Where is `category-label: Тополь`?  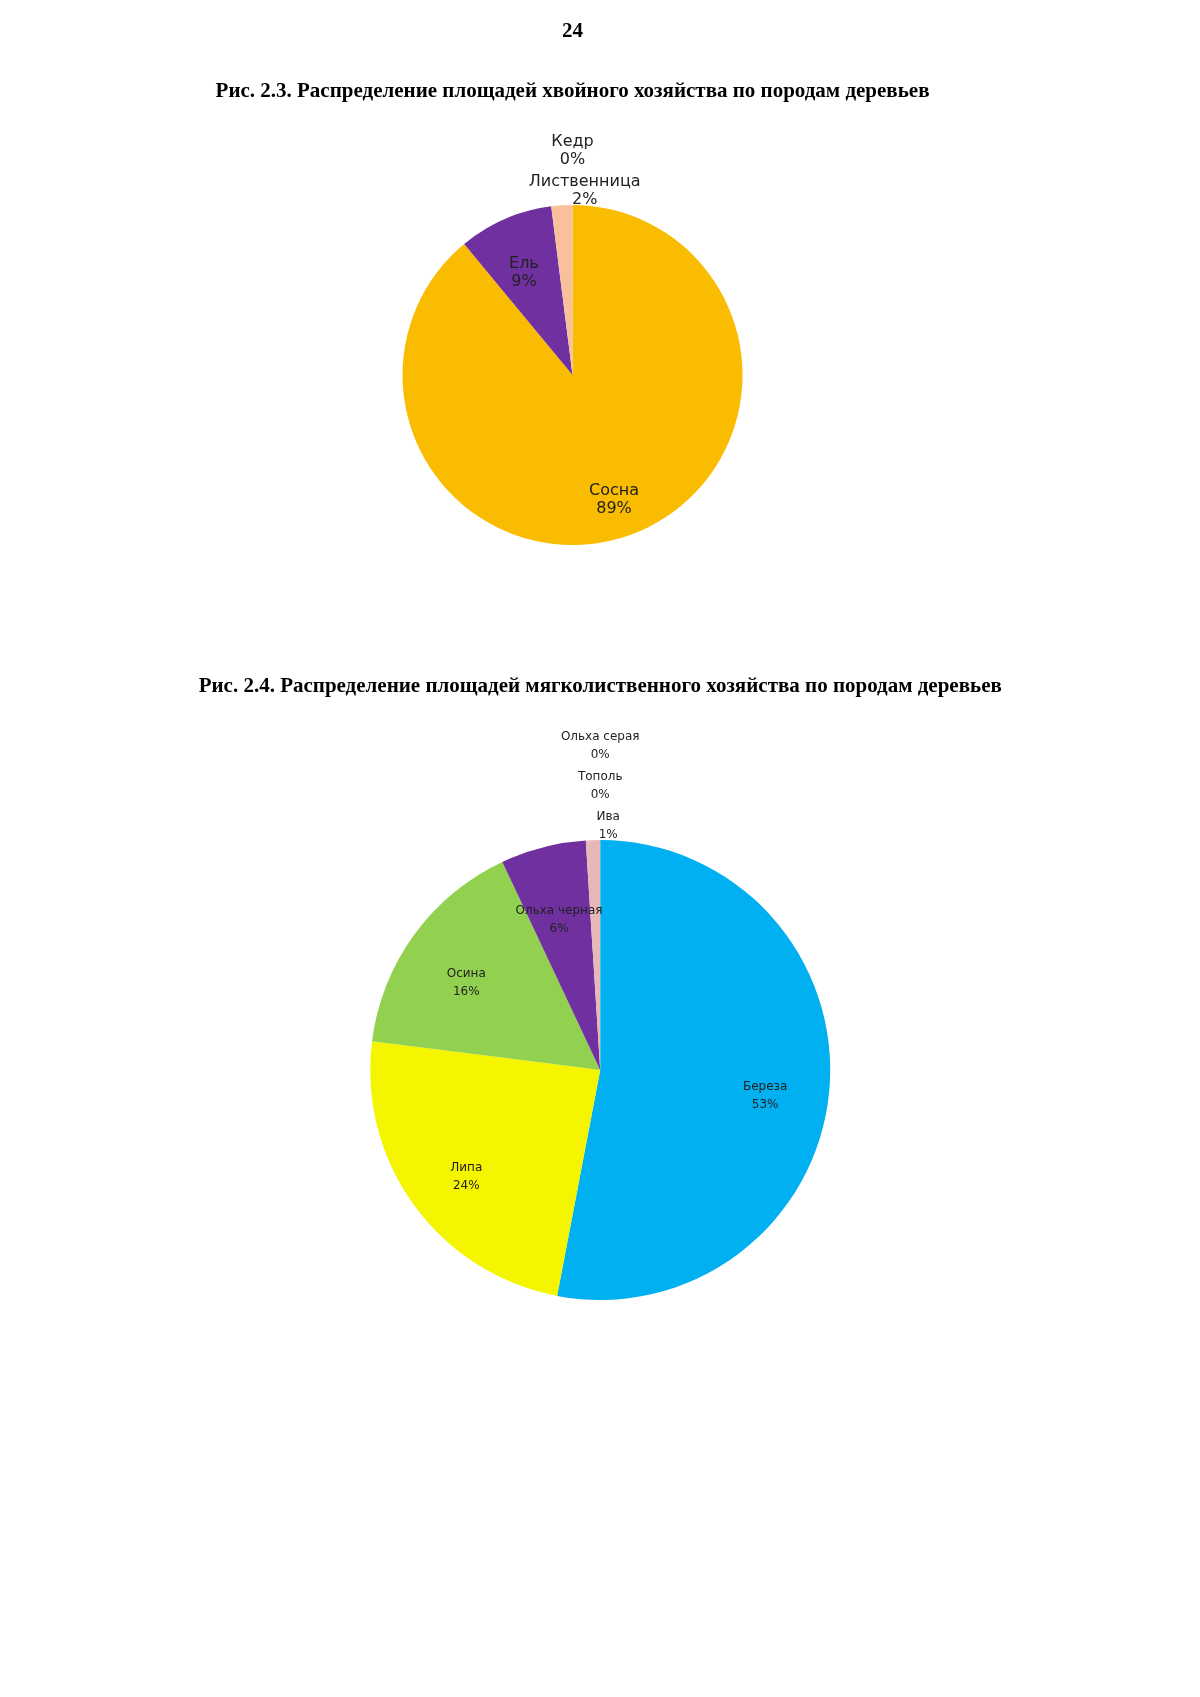 category-label: Тополь is located at coordinates (600, 776).